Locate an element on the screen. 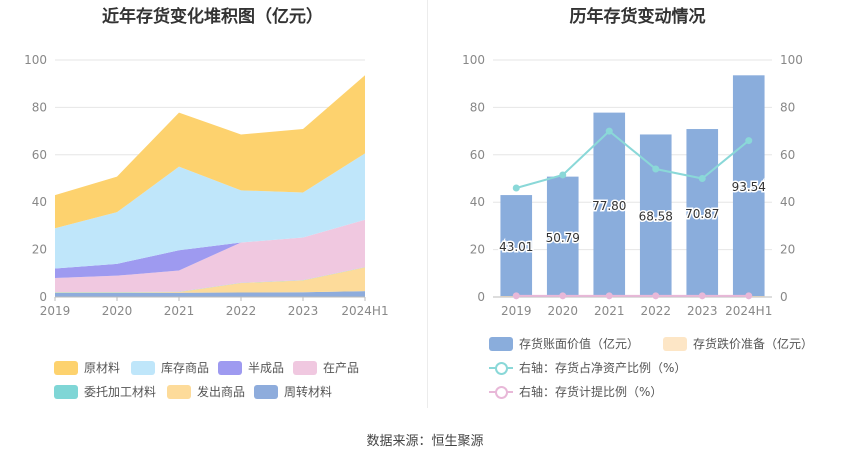  legend-item: 原材料 is located at coordinates (87, 367).